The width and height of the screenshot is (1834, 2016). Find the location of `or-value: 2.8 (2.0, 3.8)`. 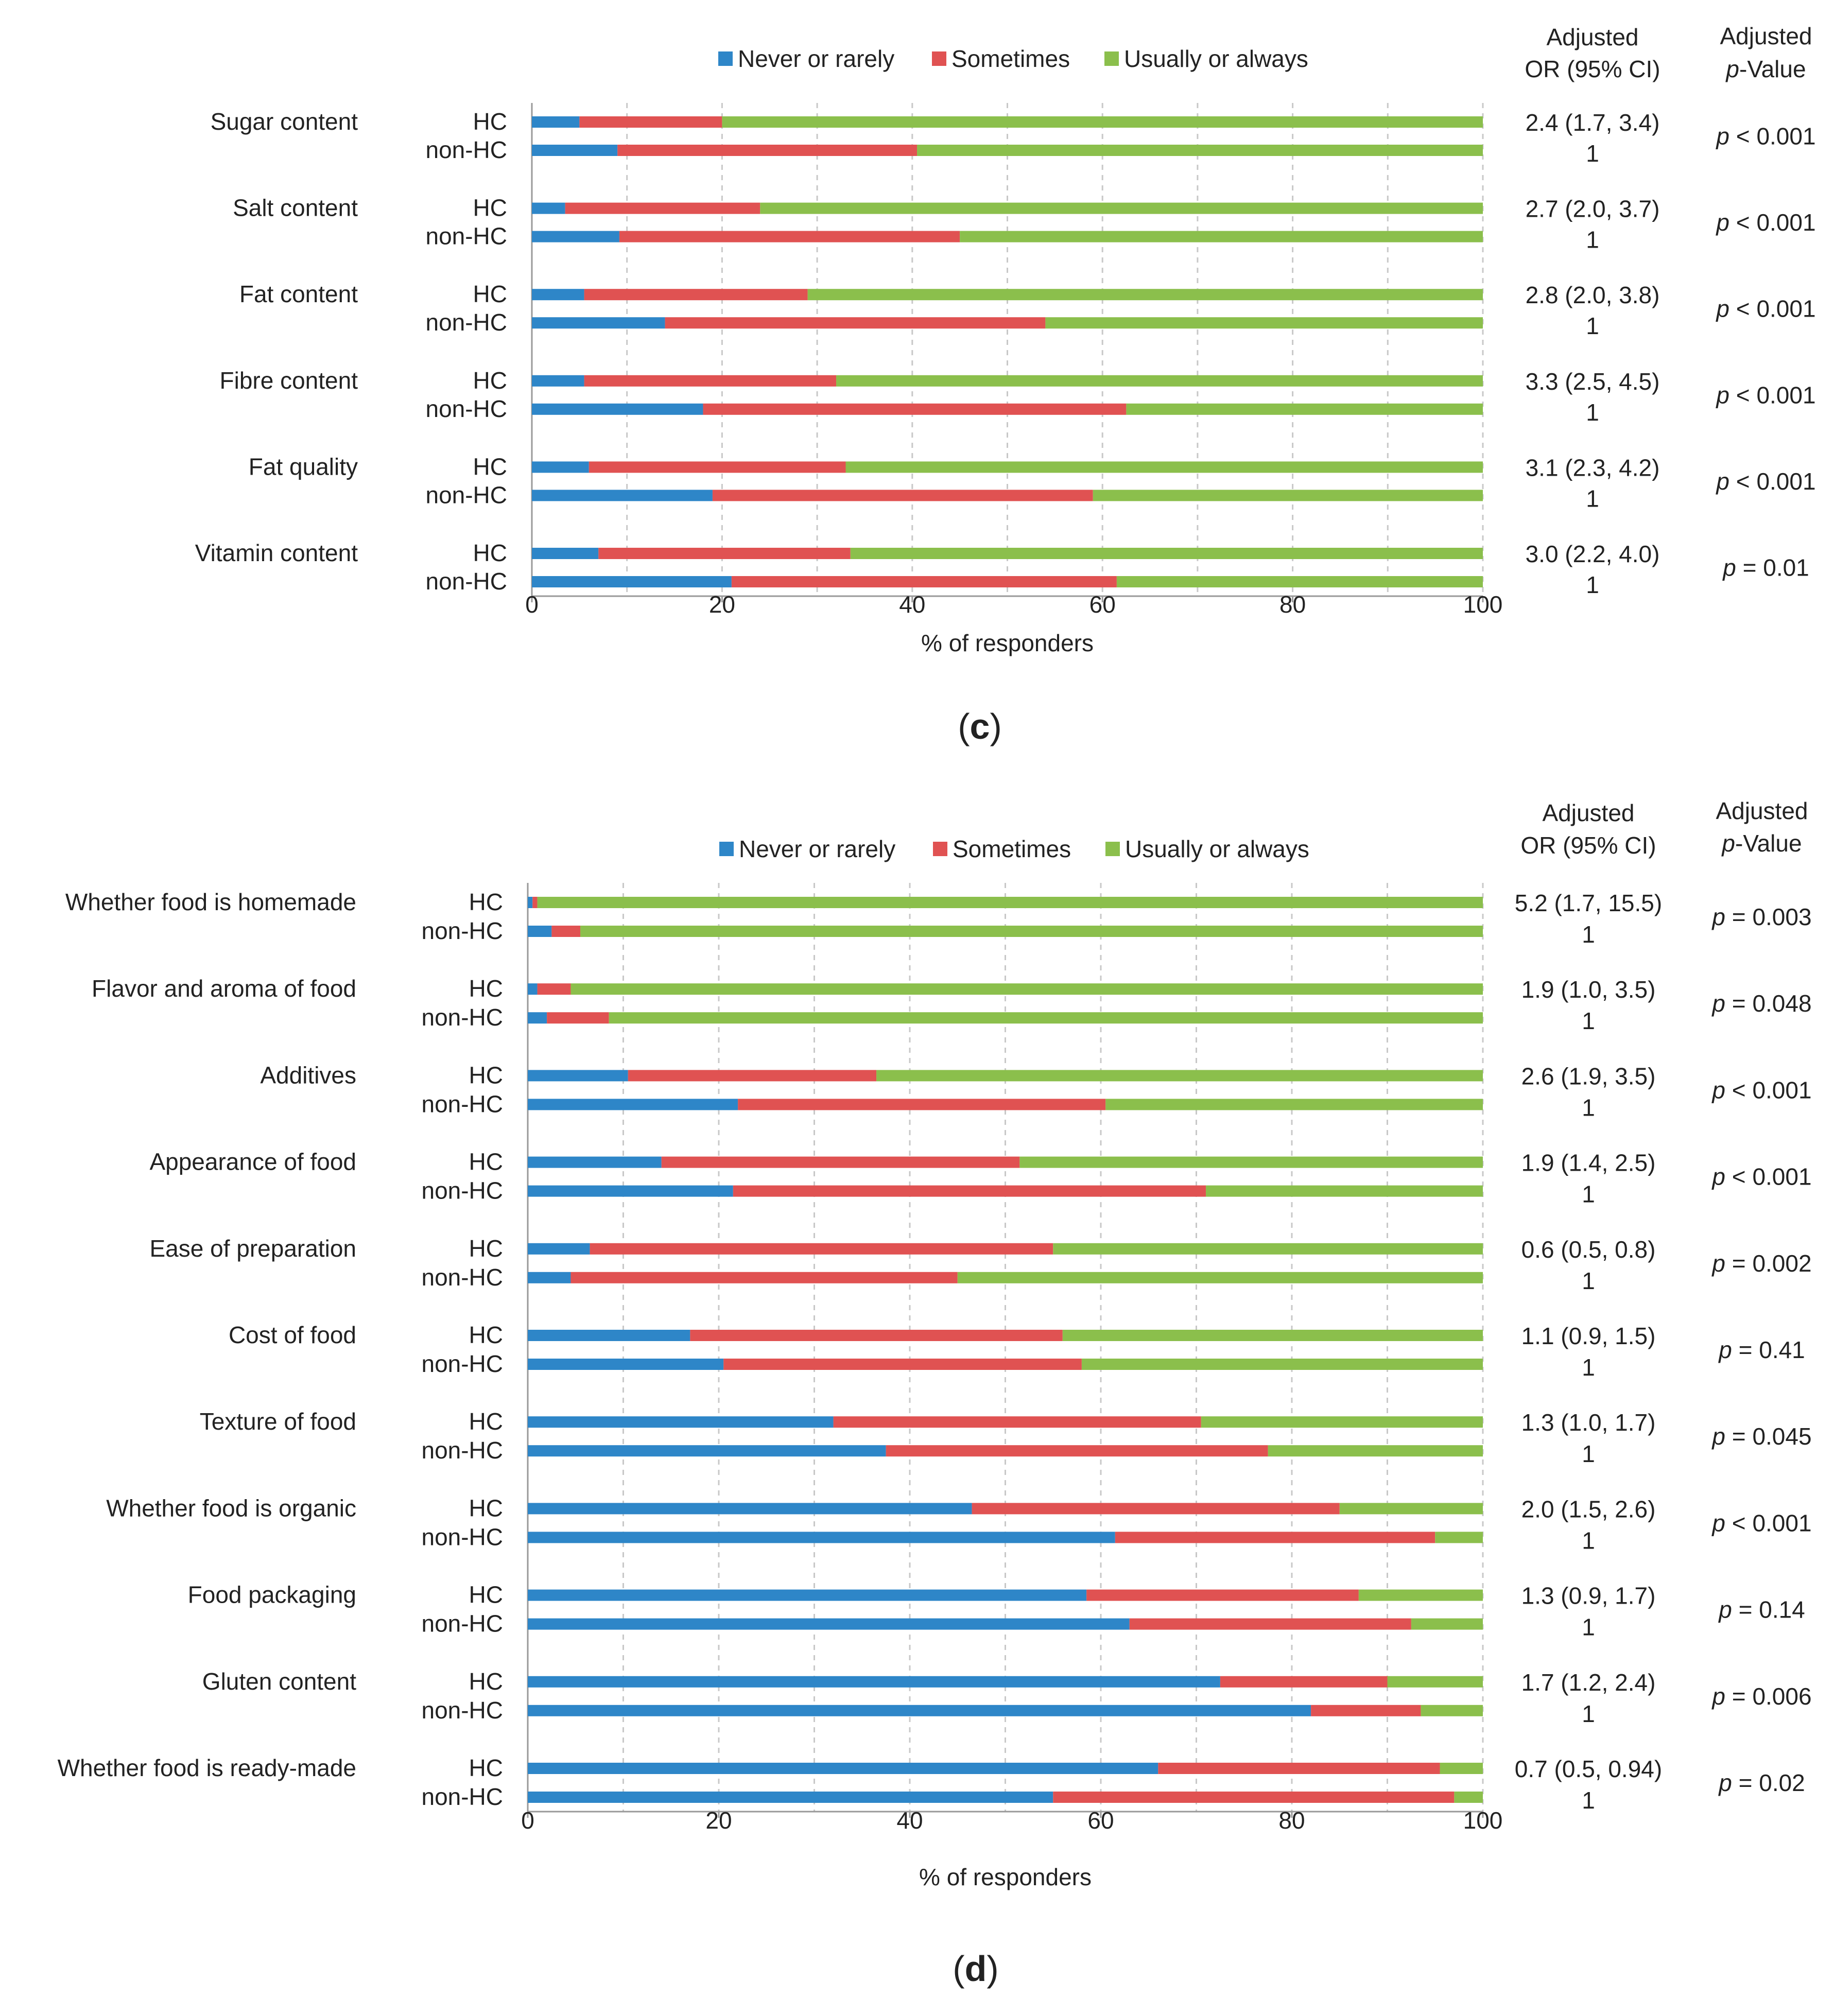

or-value: 2.8 (2.0, 3.8) is located at coordinates (1593, 295).